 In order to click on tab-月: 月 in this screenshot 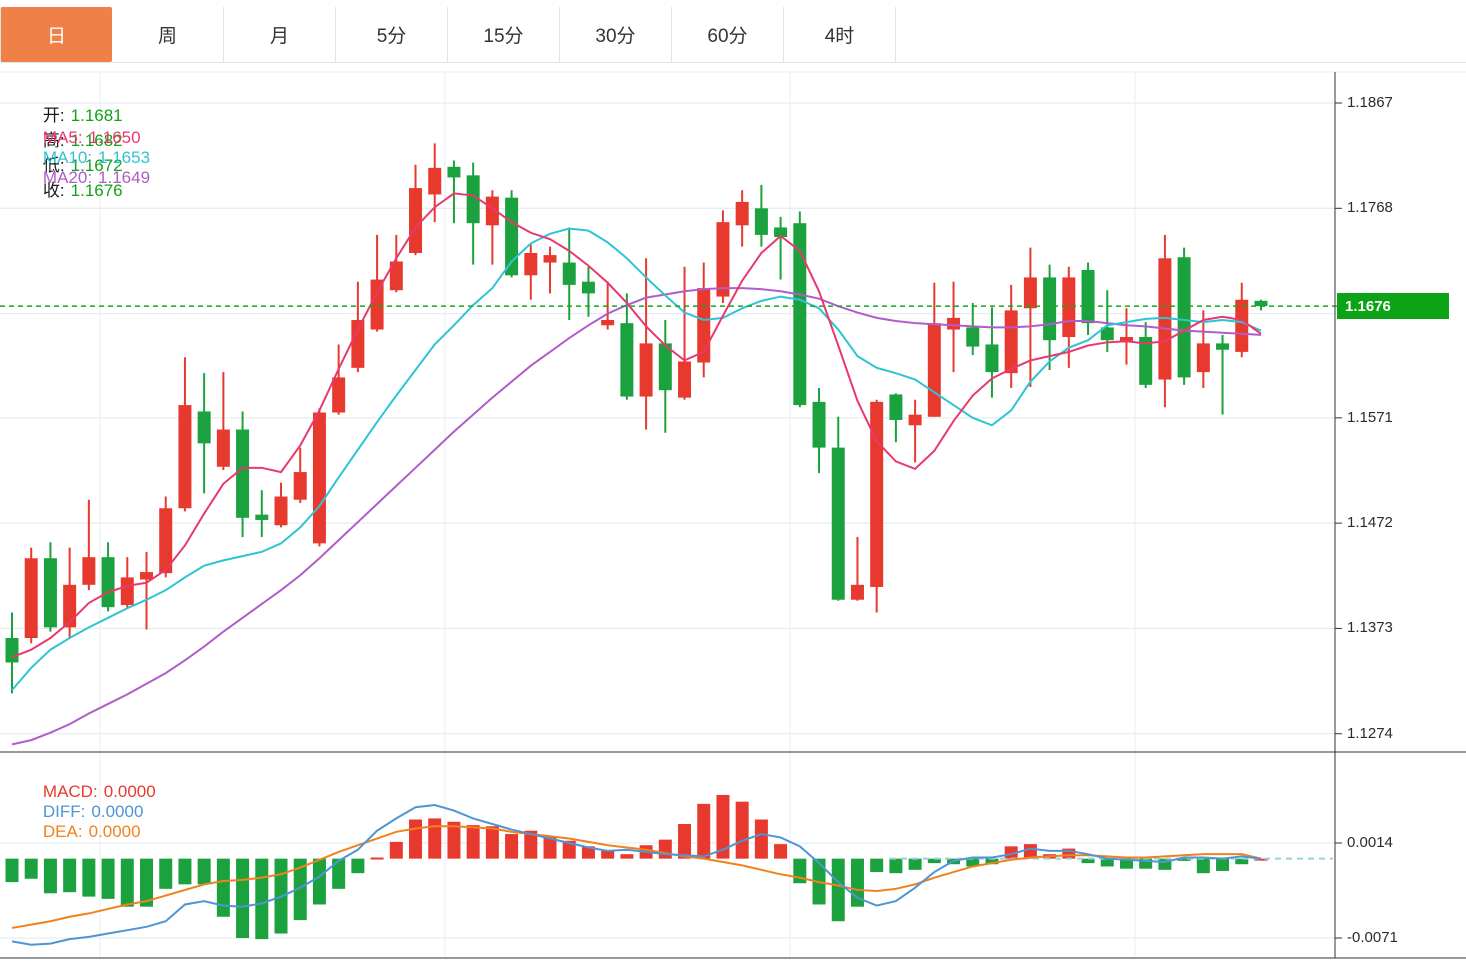, I will do `click(280, 34)`.